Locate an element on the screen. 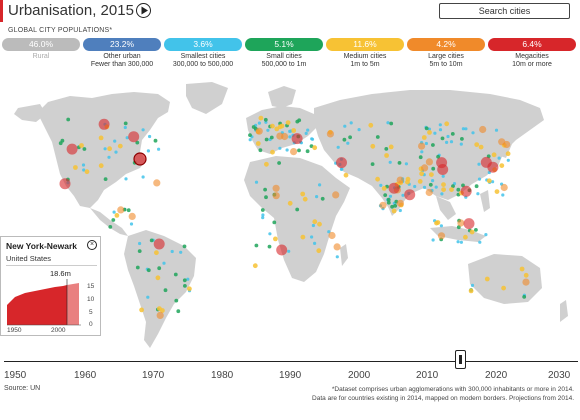 The height and width of the screenshot is (420, 580). legend-item-large-cities: 4.2% Large cities 5m to 10m is located at coordinates (446, 55).